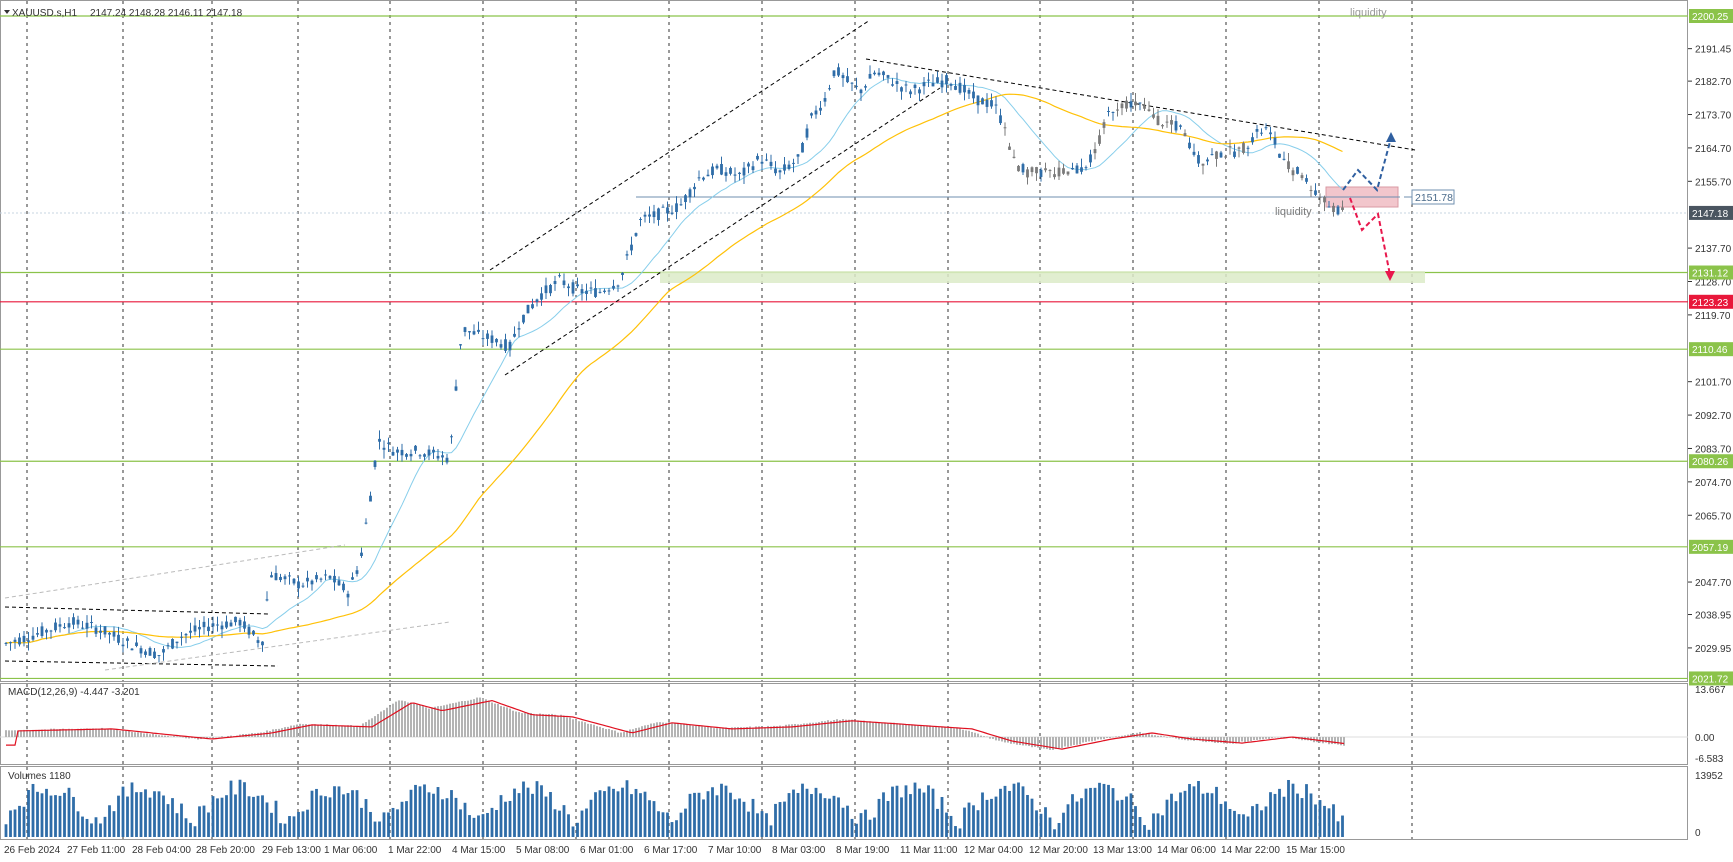  I want to click on price-tag-label: 2123.23, so click(1710, 303).